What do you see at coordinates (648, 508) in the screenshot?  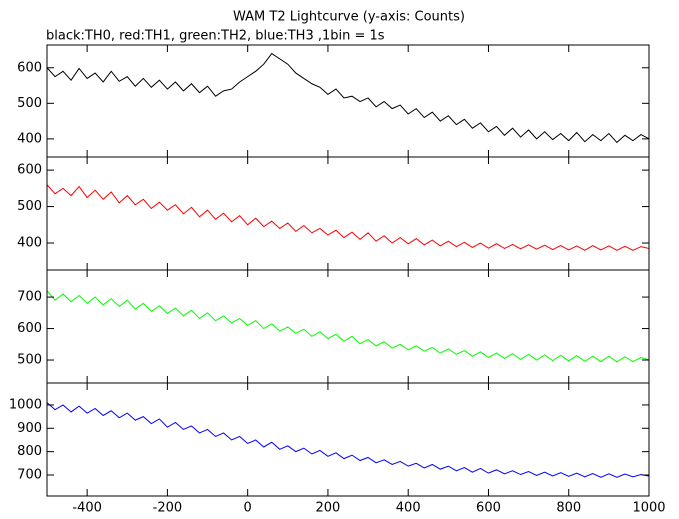 I see `x-tick-label: 1000` at bounding box center [648, 508].